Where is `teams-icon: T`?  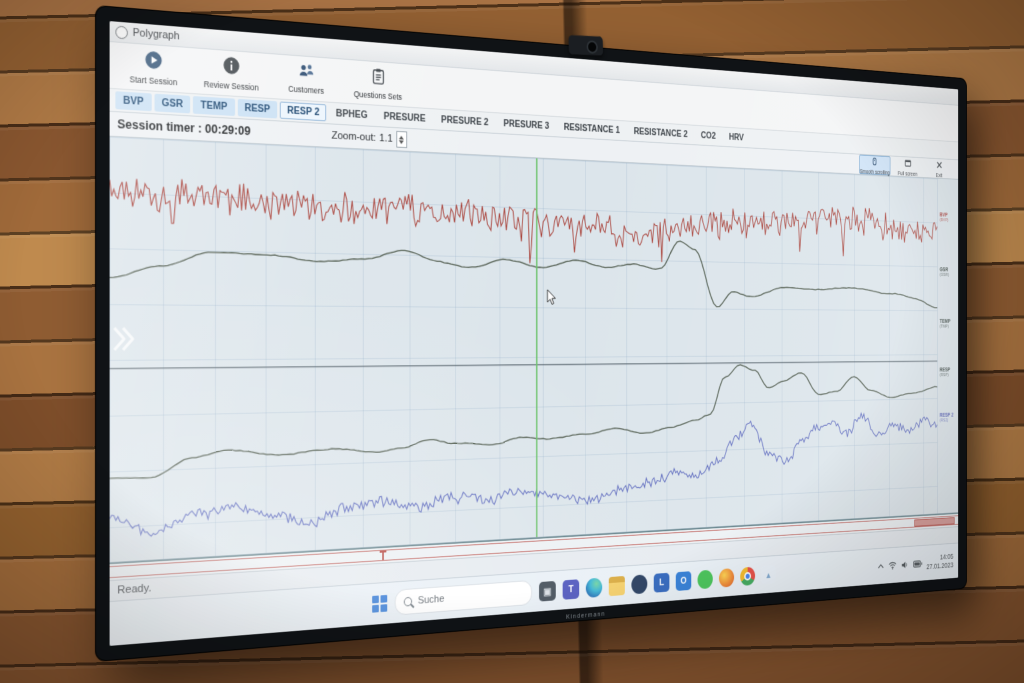 teams-icon: T is located at coordinates (571, 589).